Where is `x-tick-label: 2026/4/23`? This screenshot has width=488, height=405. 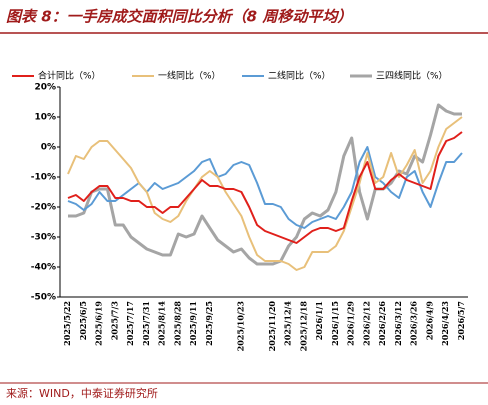 x-tick-label: 2026/4/23 is located at coordinates (445, 323).